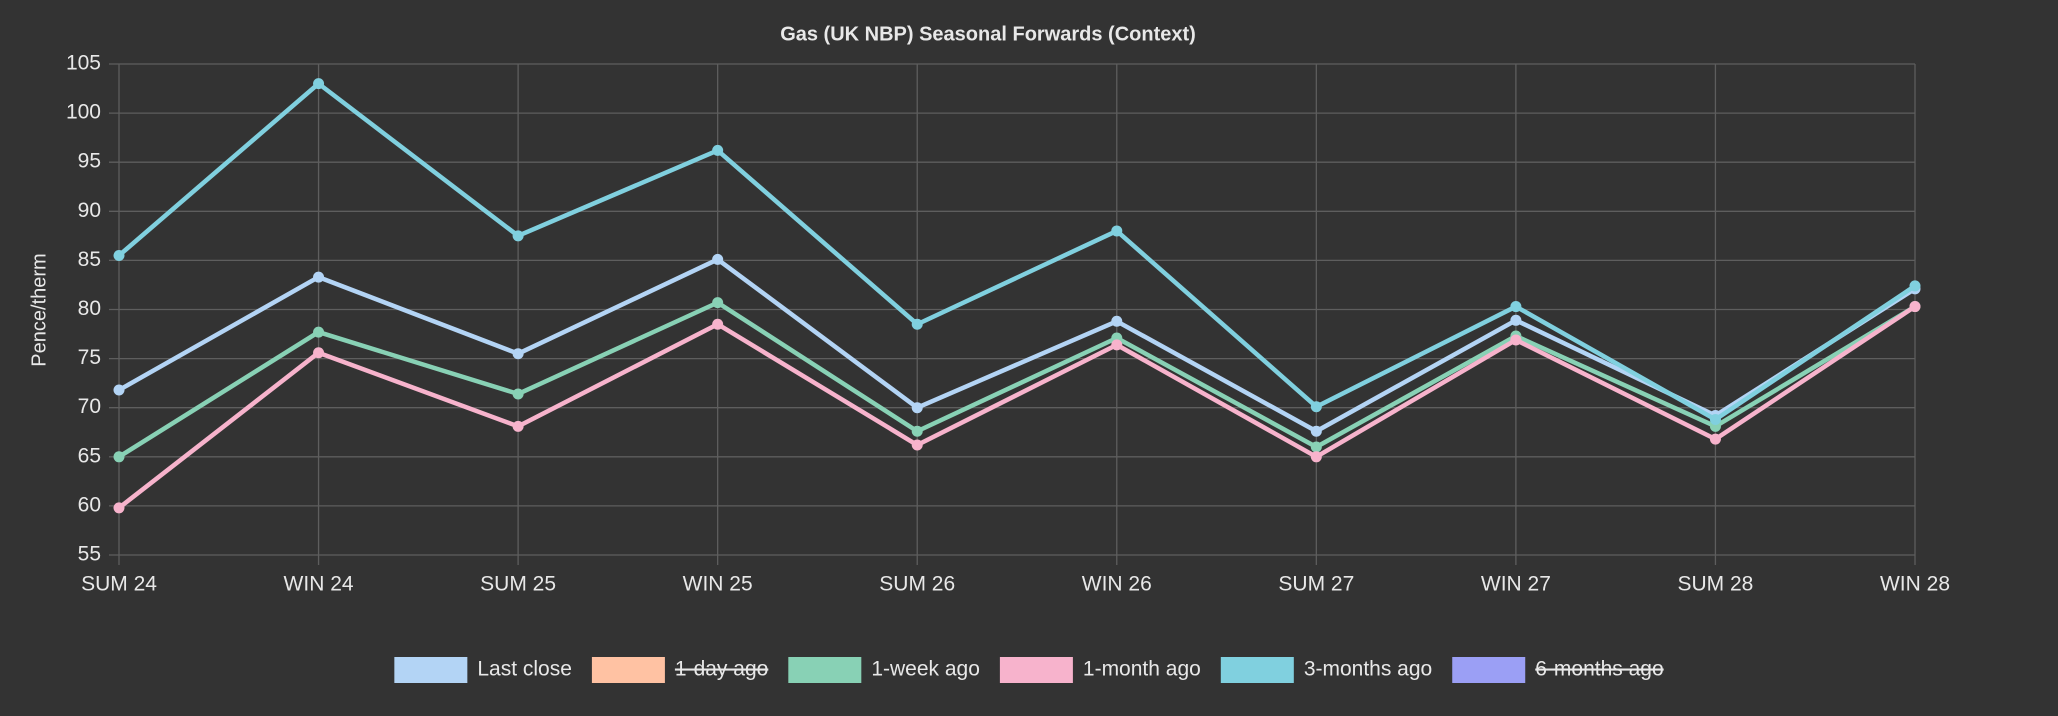 The width and height of the screenshot is (2058, 716). What do you see at coordinates (988, 34) in the screenshot?
I see `chart-title: Gas (UK NBP) Seasonal Forwards (Context)` at bounding box center [988, 34].